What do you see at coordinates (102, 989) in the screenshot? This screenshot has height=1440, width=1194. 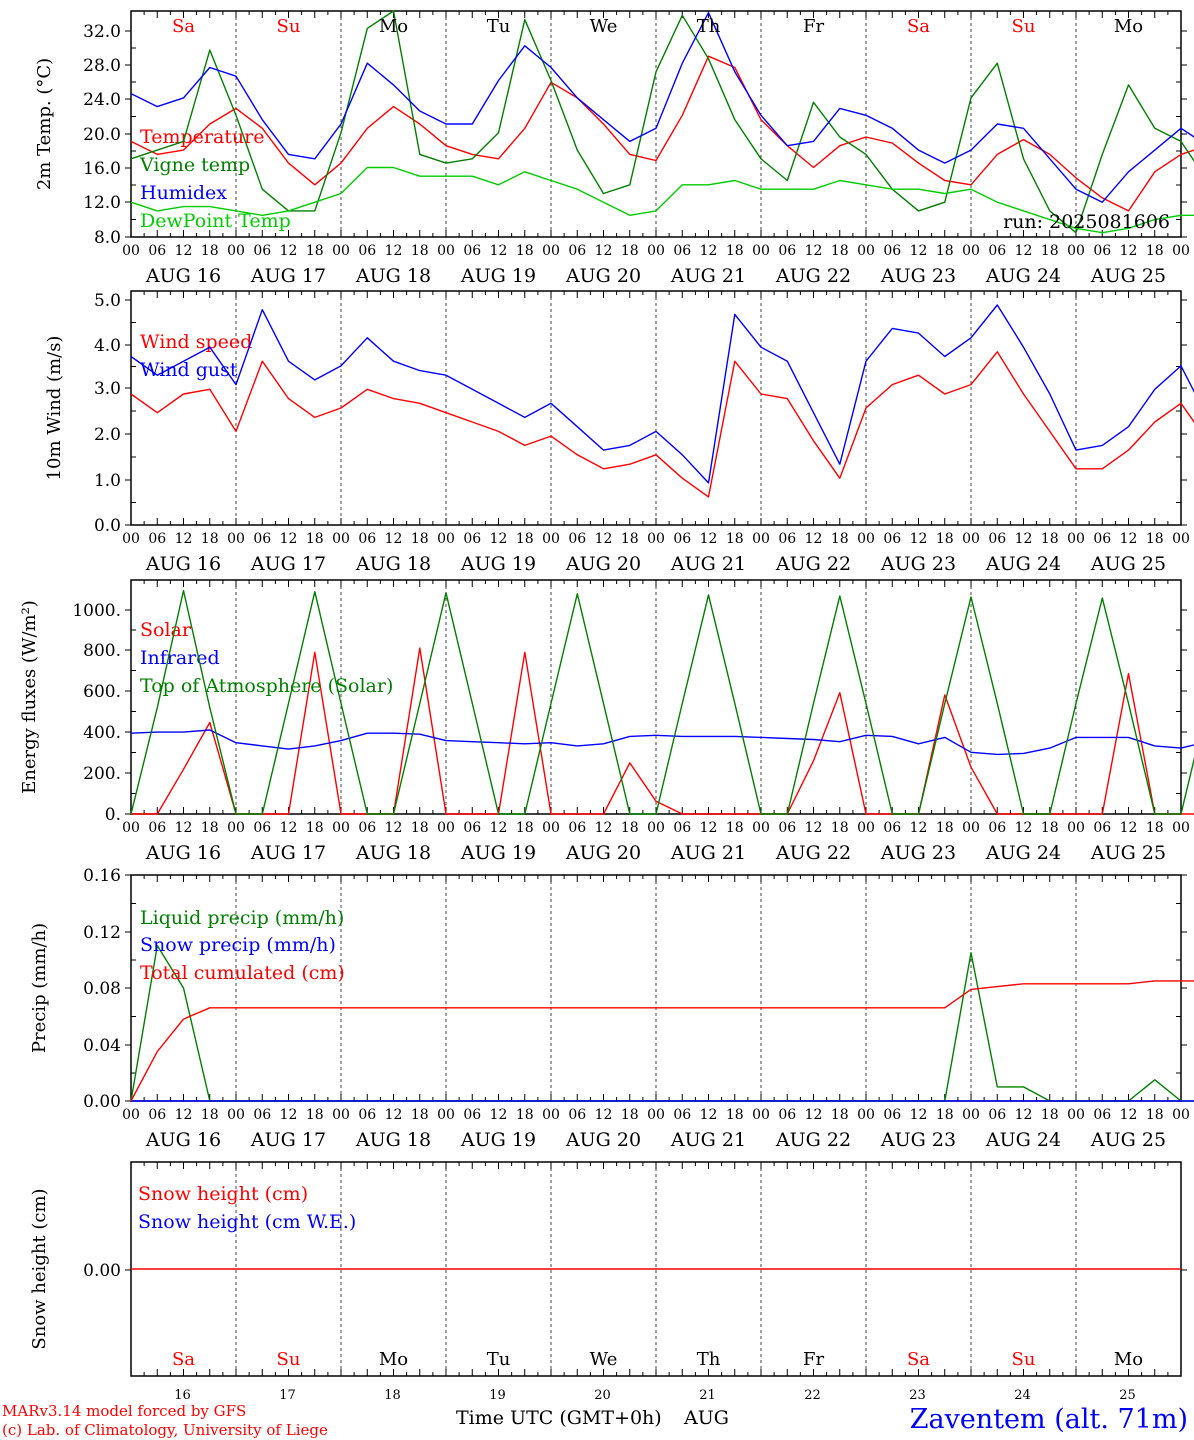 I see `y-tick-label: 0.08` at bounding box center [102, 989].